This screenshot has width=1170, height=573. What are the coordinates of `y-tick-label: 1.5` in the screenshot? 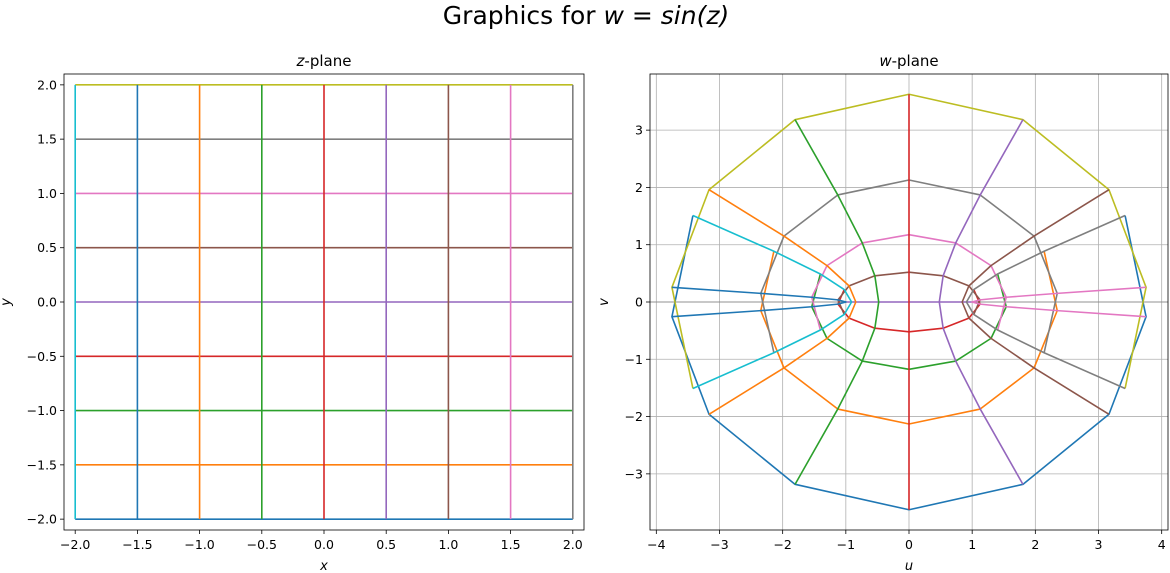 It's located at (47, 139).